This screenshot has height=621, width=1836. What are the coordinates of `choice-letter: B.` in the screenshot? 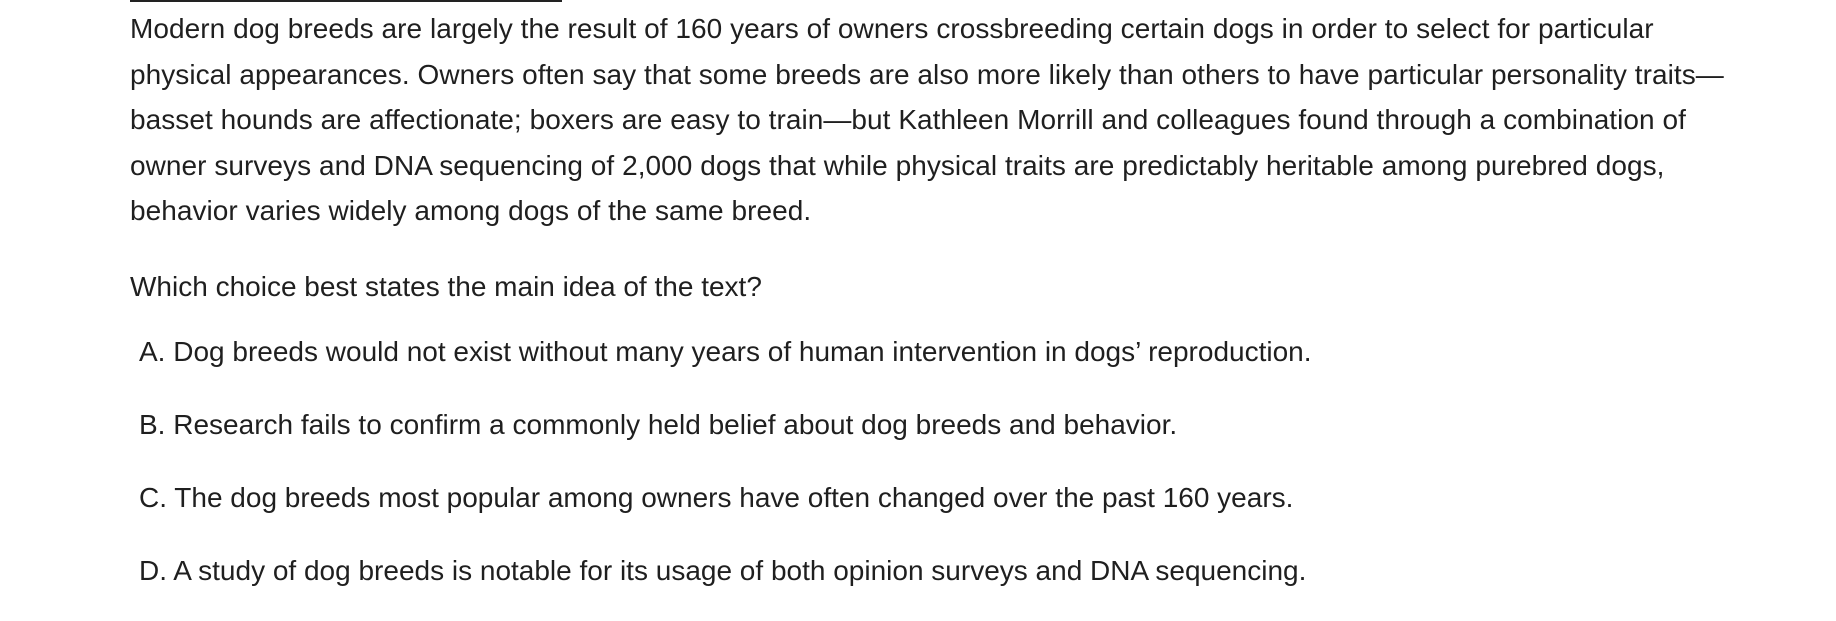 It's located at (152, 424).